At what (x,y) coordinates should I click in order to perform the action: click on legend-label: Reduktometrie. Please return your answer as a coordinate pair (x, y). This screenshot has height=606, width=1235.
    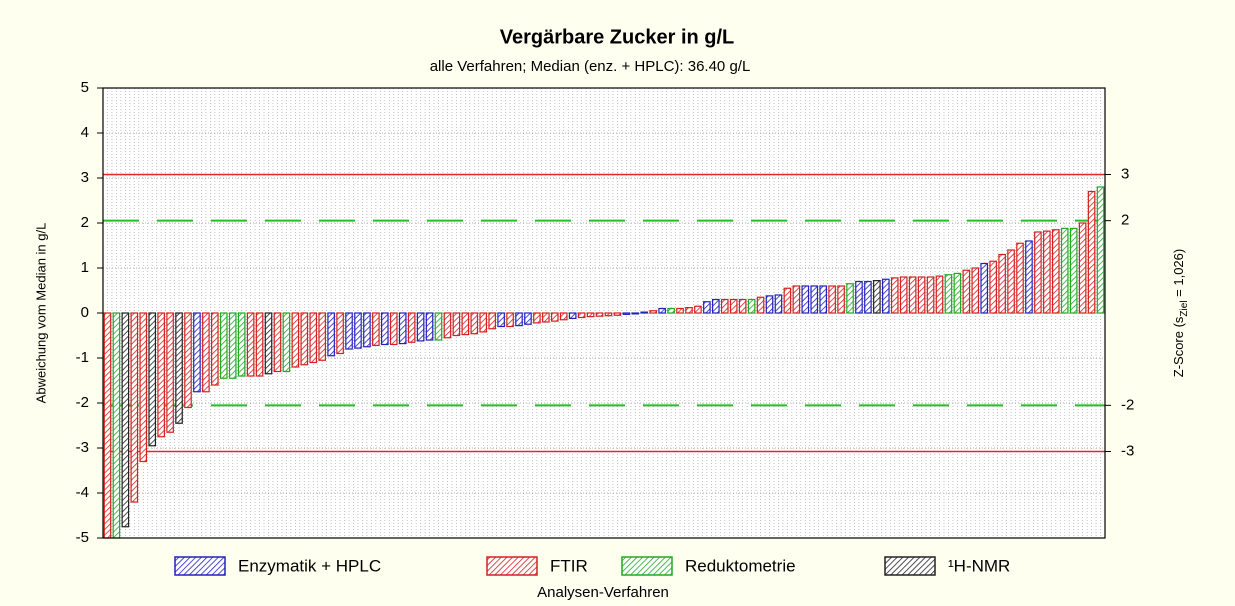
    Looking at the image, I should click on (740, 565).